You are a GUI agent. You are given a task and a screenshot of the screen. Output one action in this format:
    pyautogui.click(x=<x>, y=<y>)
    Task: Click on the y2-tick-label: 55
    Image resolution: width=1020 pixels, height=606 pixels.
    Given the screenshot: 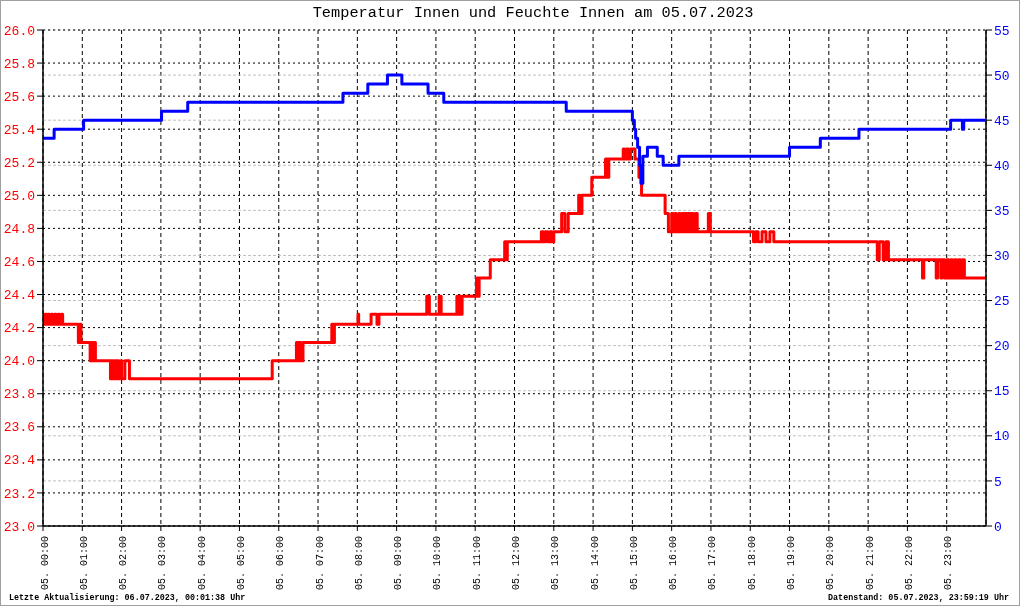 What is the action you would take?
    pyautogui.click(x=1002, y=31)
    